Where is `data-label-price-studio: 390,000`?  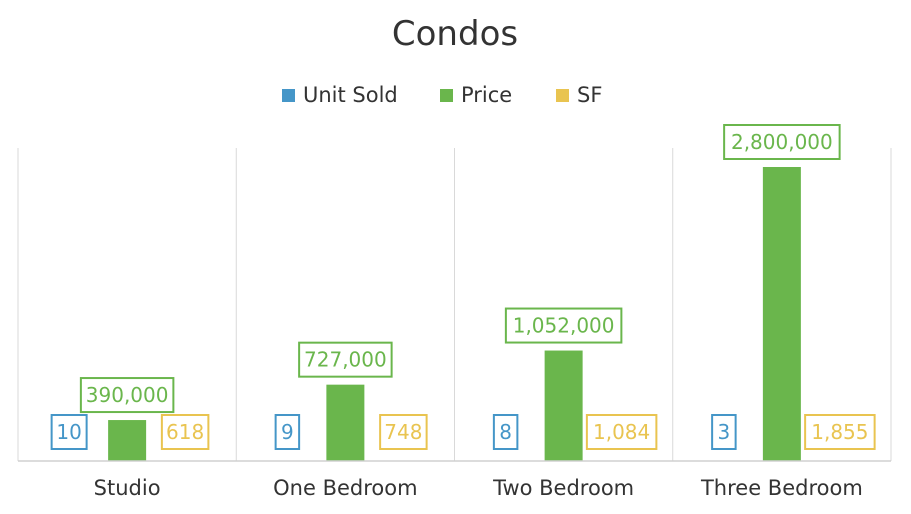 data-label-price-studio: 390,000 is located at coordinates (127, 395).